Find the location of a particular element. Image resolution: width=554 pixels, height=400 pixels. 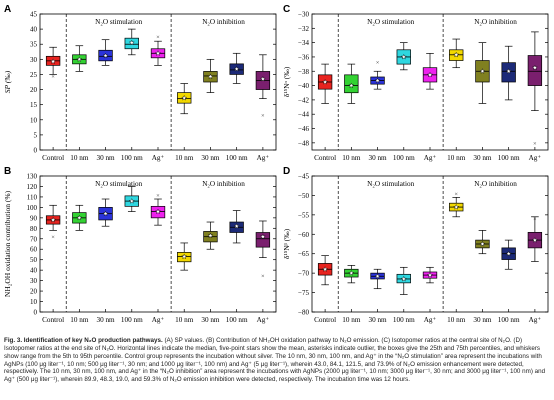

y-tick-label: −70 is located at coordinates (303, 274).